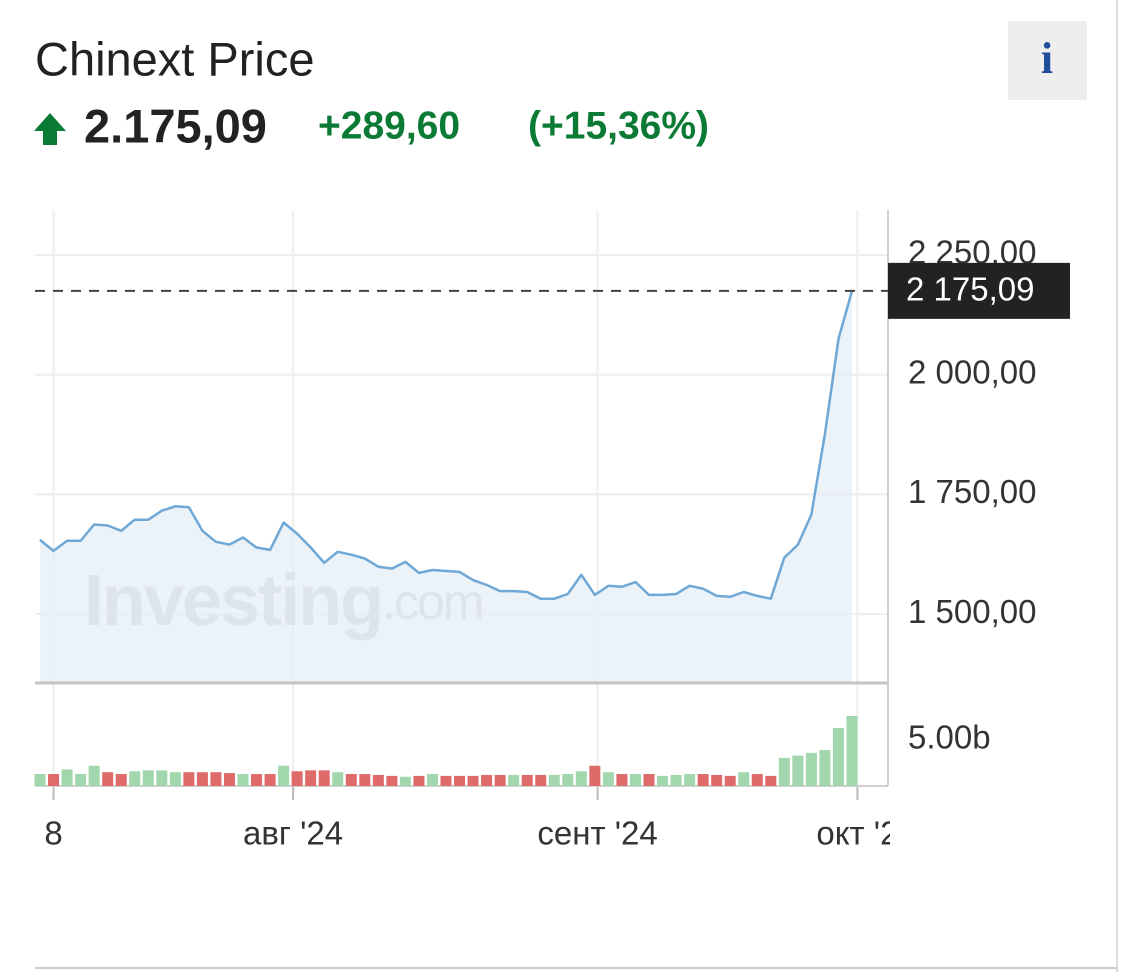 The height and width of the screenshot is (972, 1125). I want to click on change: +289,60, so click(389, 125).